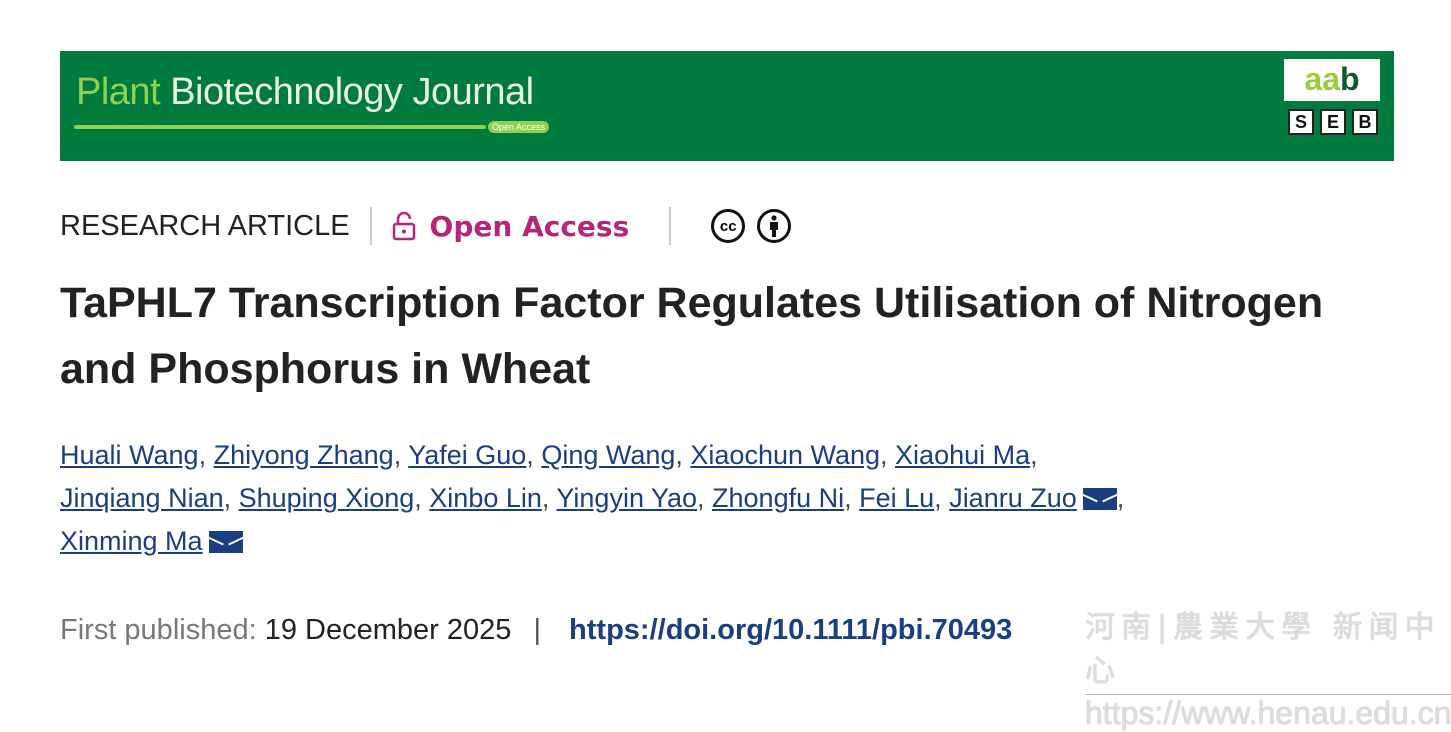 This screenshot has height=732, width=1451. What do you see at coordinates (778, 498) in the screenshot?
I see `author-link: Zhongfu Ni` at bounding box center [778, 498].